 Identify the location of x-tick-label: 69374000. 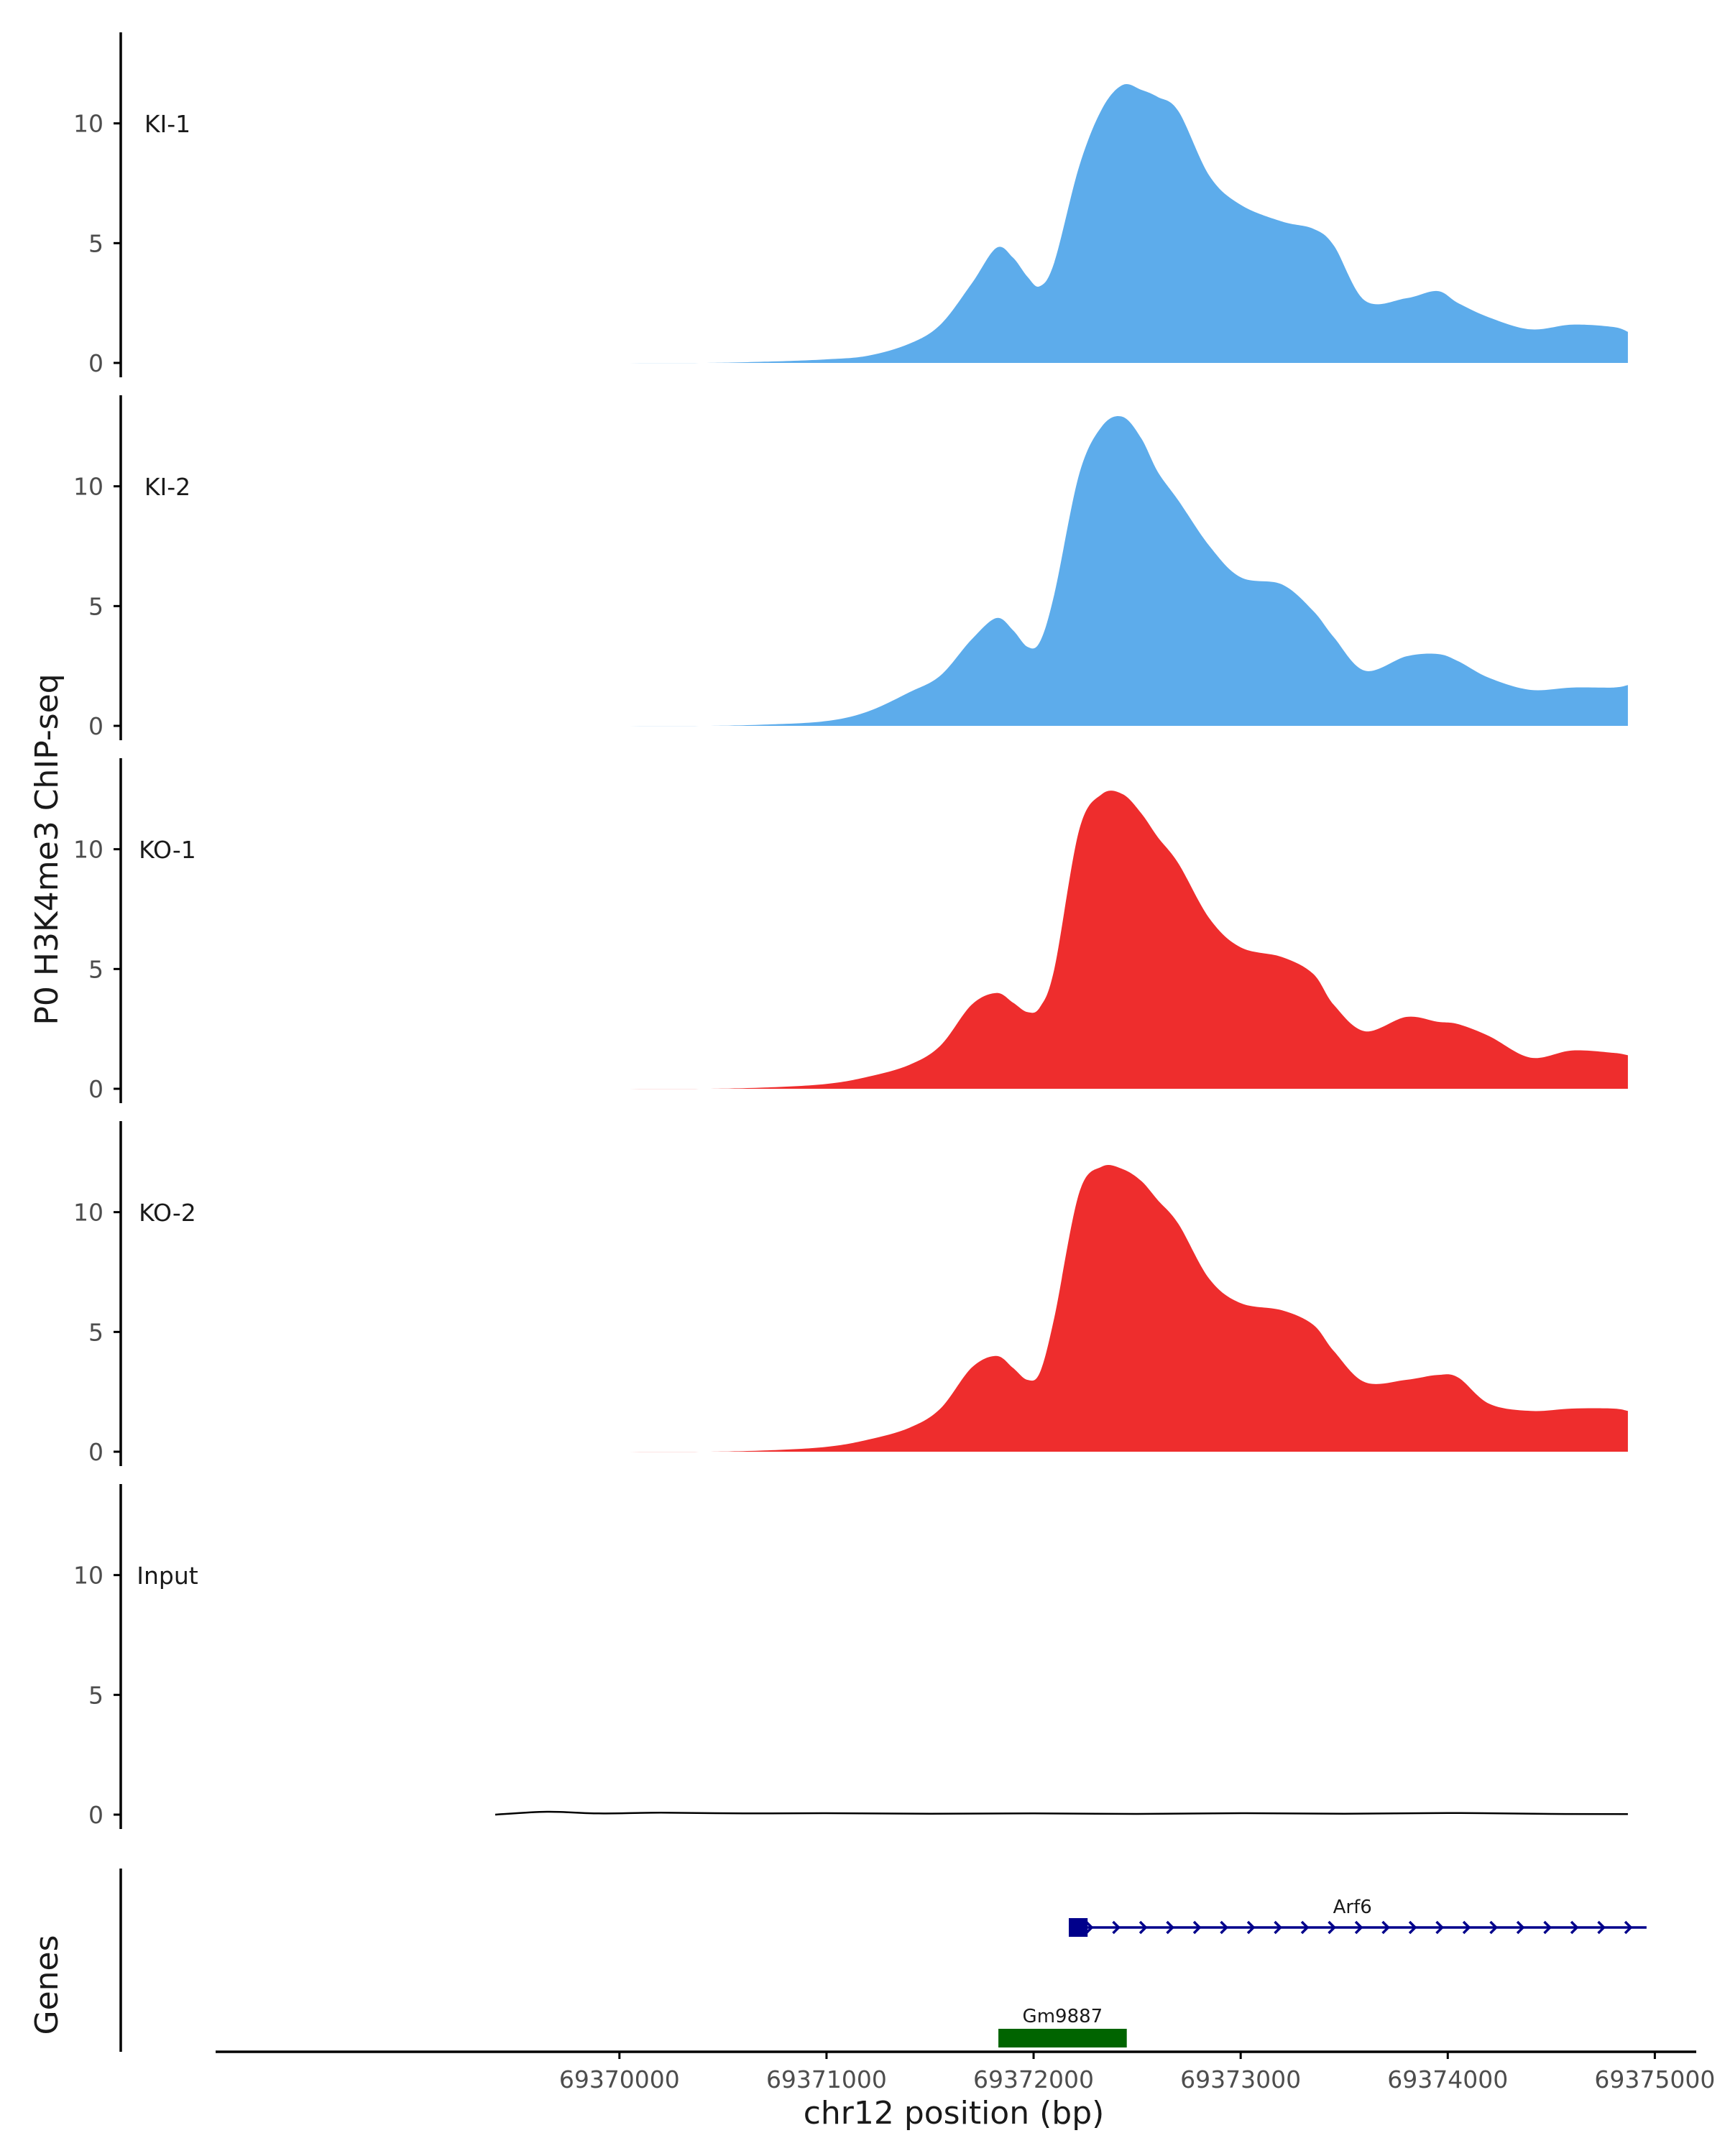
(1447, 2079).